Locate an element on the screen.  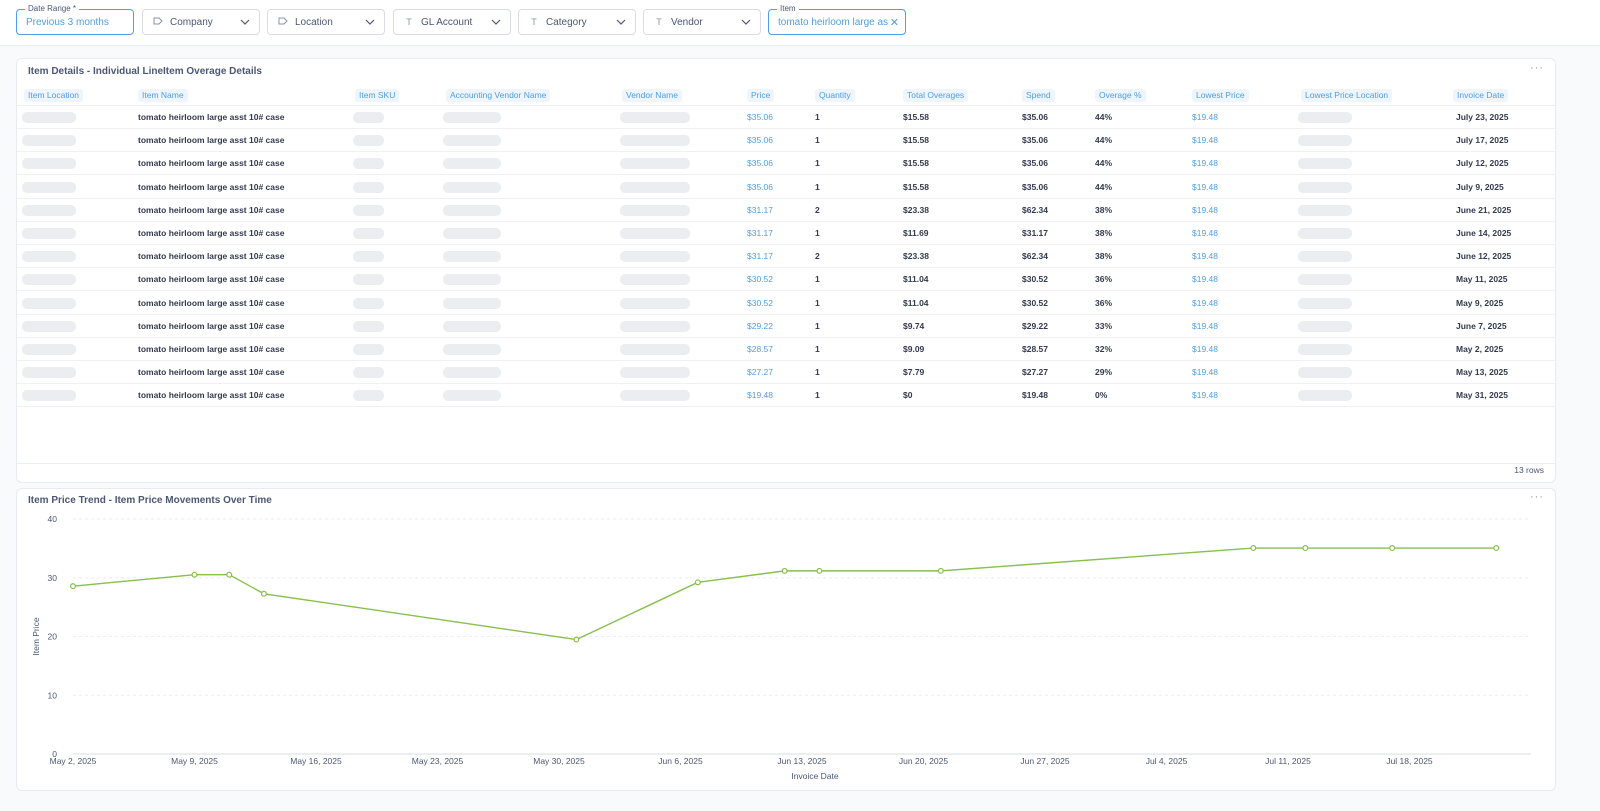
col-overage-pct: Overage % is located at coordinates (1120, 95).